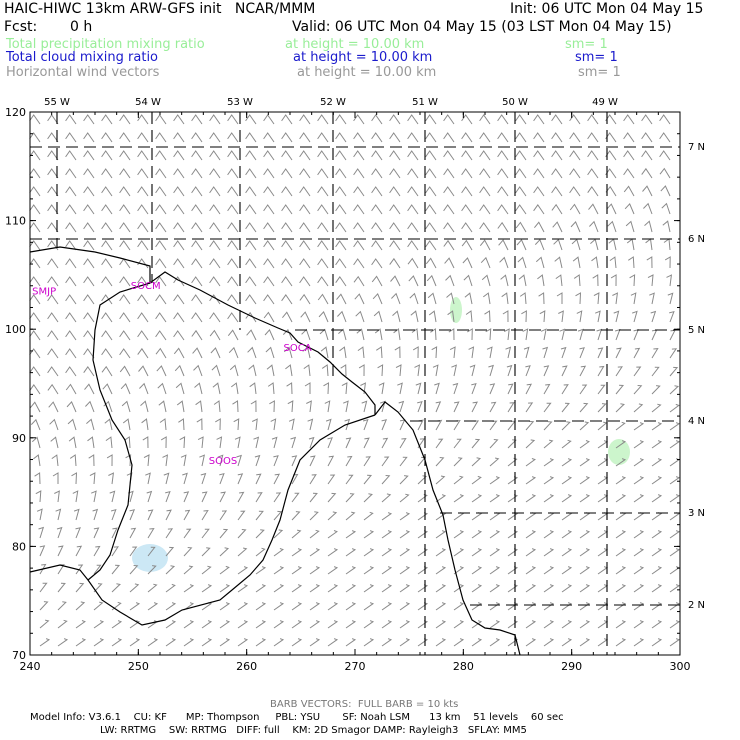  Describe the element at coordinates (30, 666) in the screenshot. I see `x-tick-label: 240` at that location.